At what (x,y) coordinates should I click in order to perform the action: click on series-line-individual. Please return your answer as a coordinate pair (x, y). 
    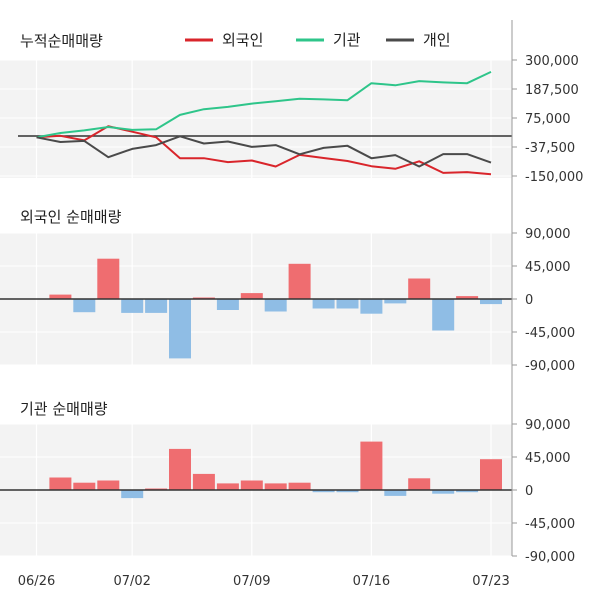
    Looking at the image, I should click on (264, 151).